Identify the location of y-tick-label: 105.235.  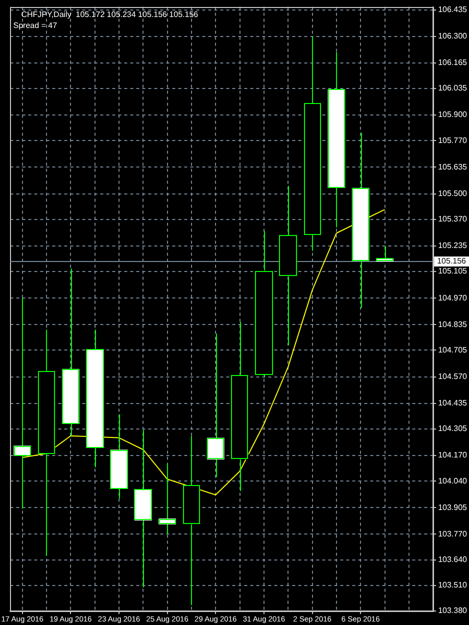
(453, 245).